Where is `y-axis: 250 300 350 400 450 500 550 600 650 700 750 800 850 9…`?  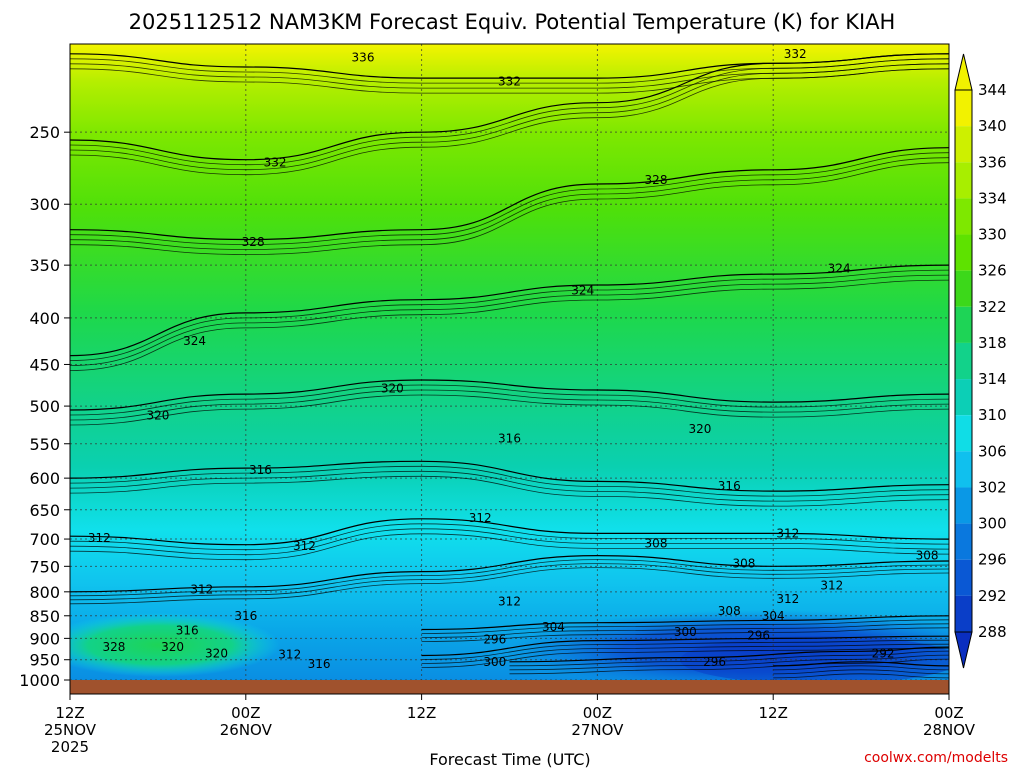
y-axis: 250 300 350 400 450 500 550 600 650 700 750 800 850 9… is located at coordinates (44, 406).